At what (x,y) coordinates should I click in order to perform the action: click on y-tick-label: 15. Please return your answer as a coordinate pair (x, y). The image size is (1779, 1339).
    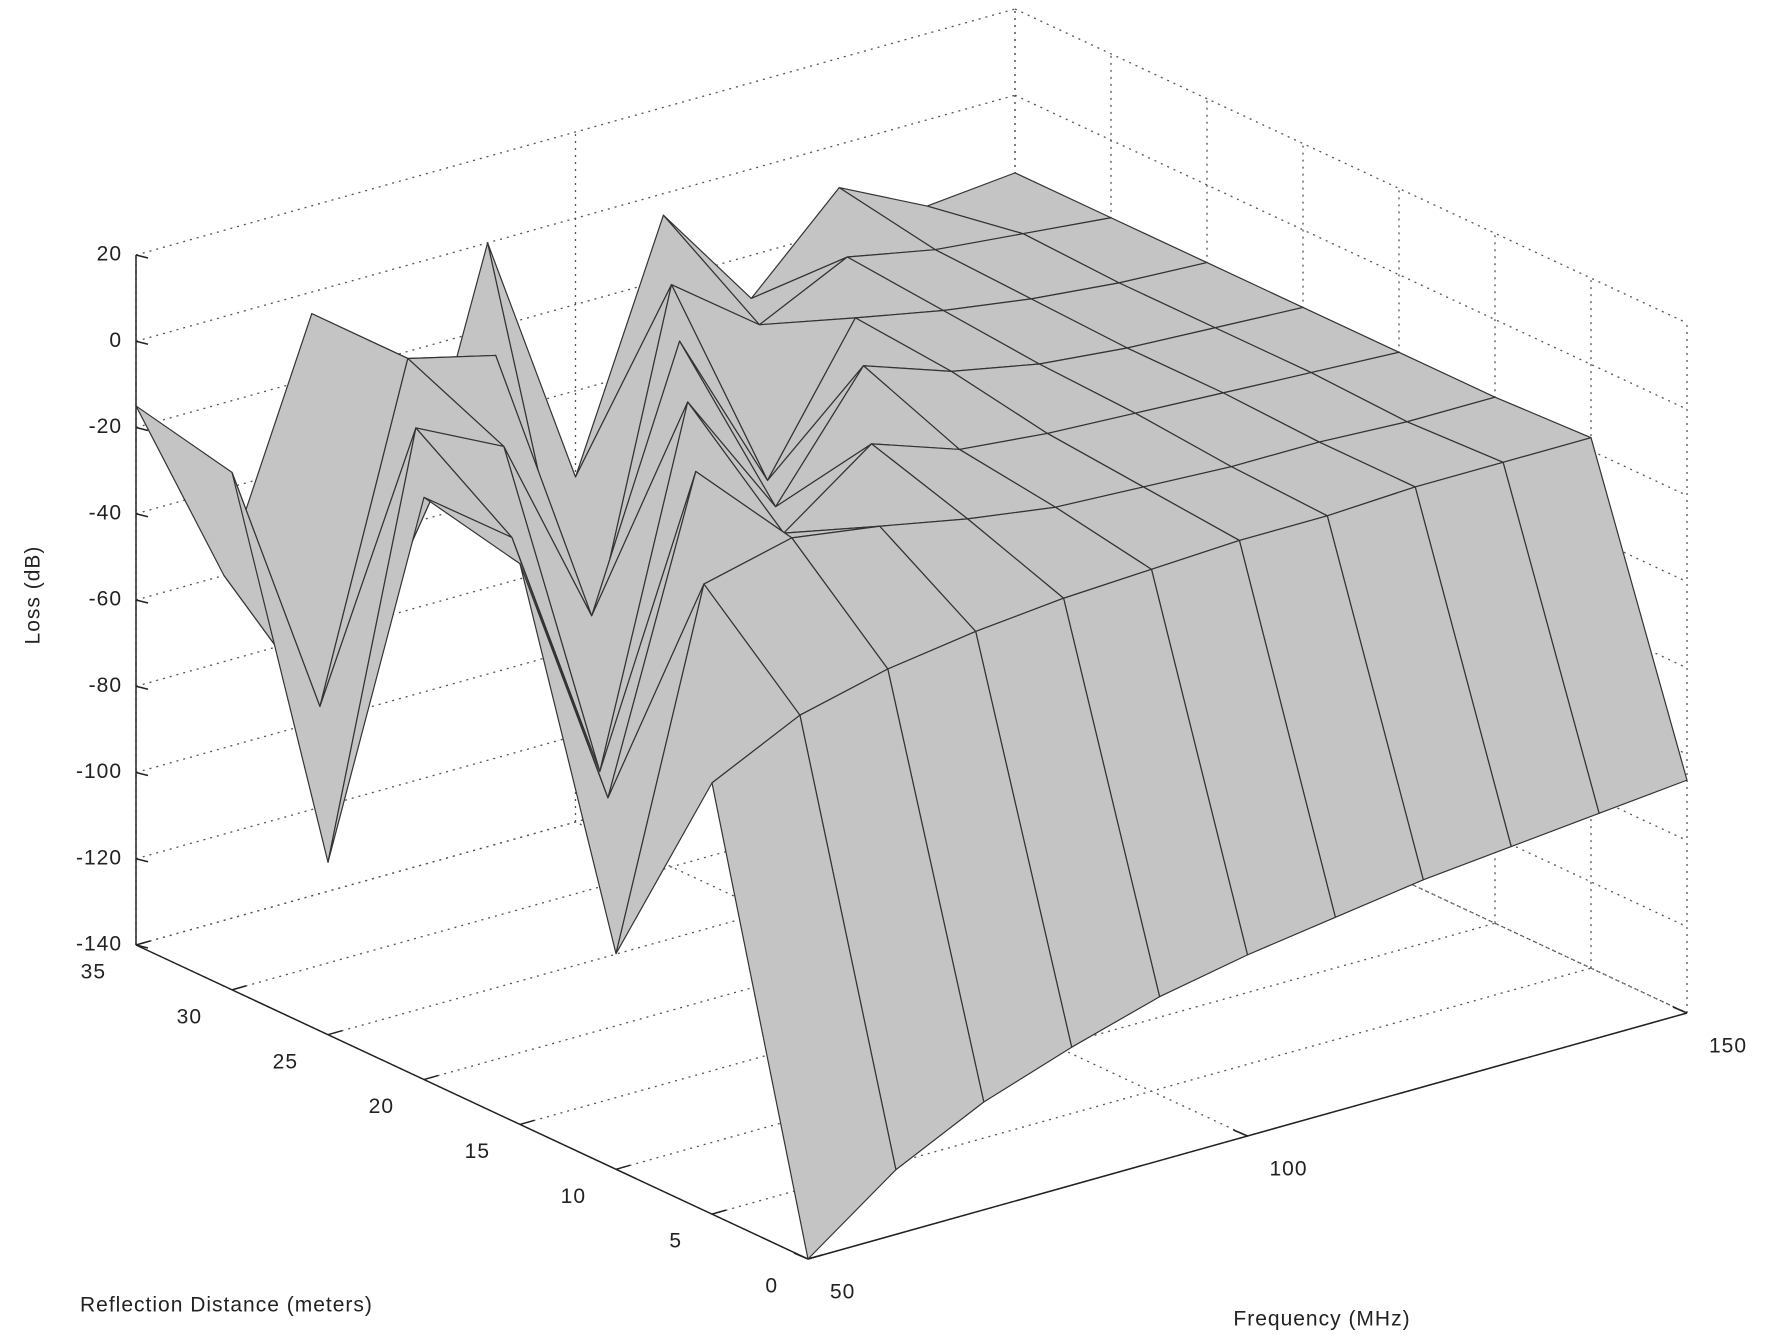
    Looking at the image, I should click on (477, 1151).